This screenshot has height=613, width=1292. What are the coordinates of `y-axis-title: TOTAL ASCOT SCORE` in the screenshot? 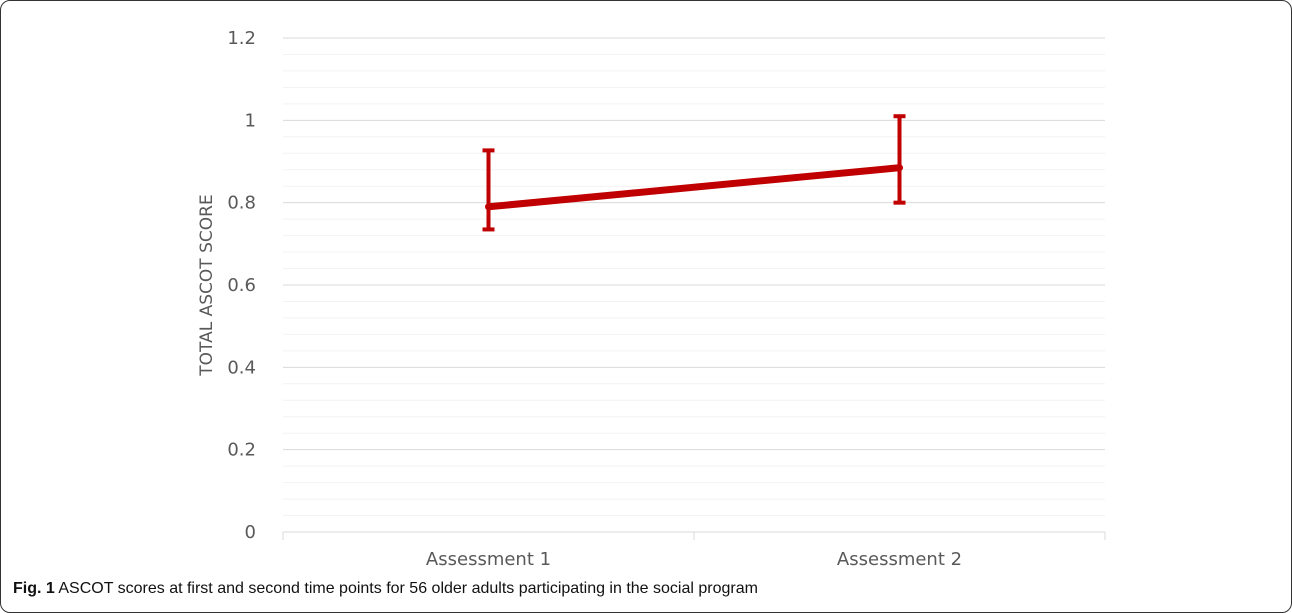 It's located at (207, 285).